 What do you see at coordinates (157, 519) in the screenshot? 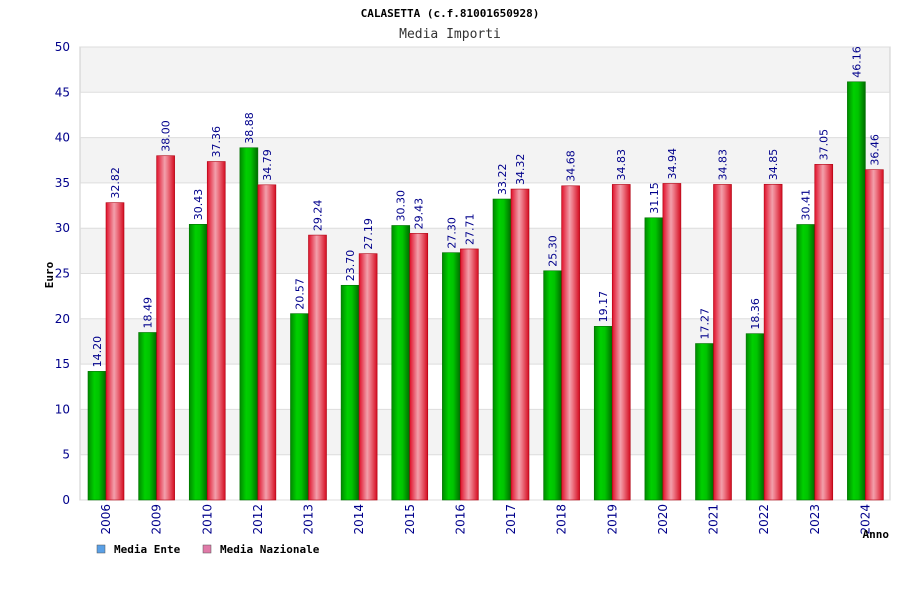
I see `x-tick-label: 2009` at bounding box center [157, 519].